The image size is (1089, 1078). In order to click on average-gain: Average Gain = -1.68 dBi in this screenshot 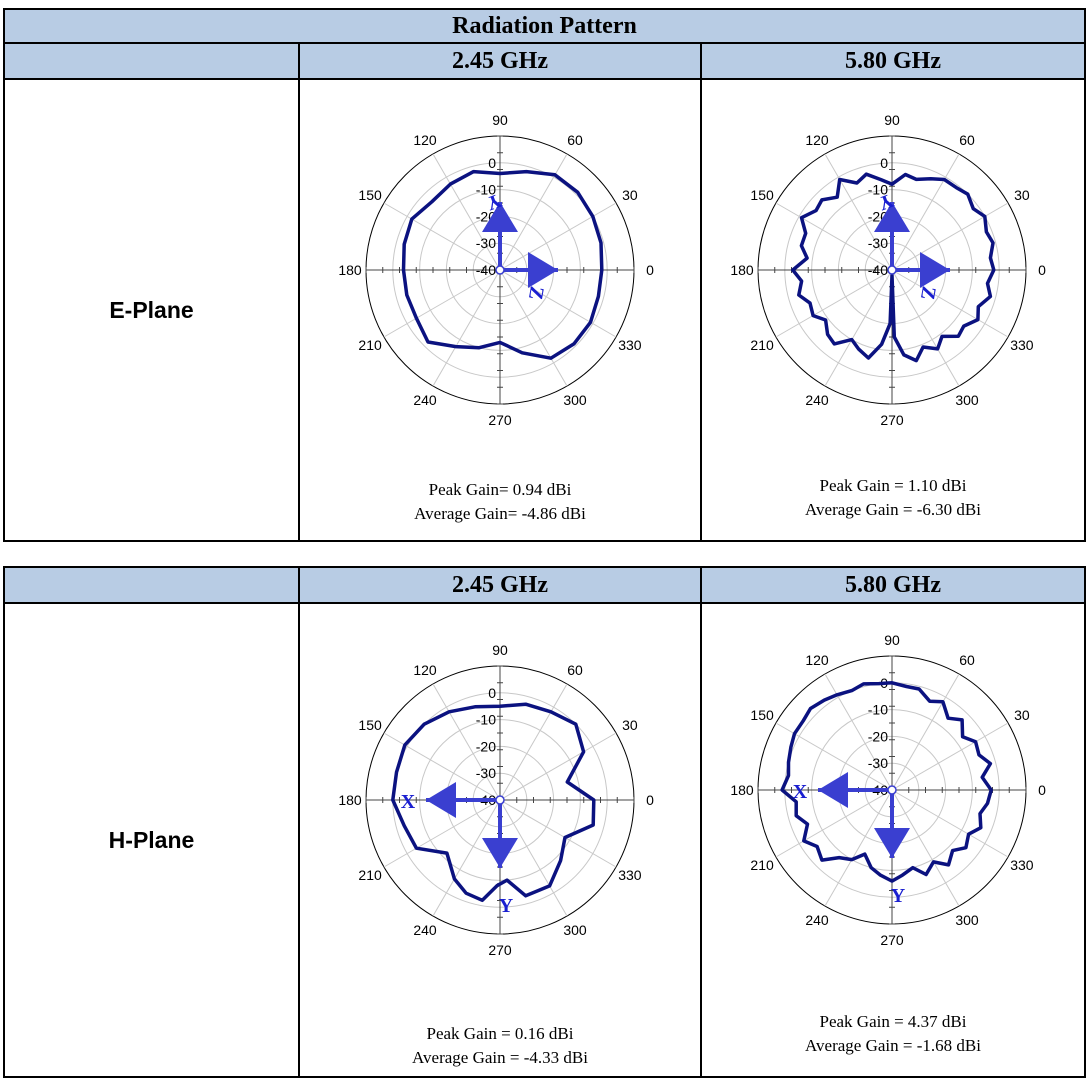, I will do `click(893, 1045)`.